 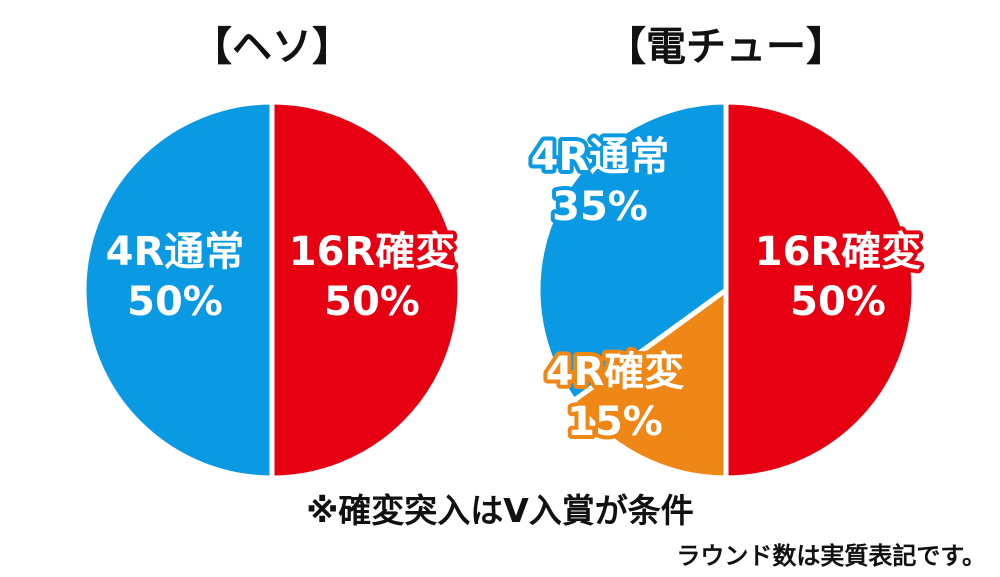 I want to click on pie-0-slice-1-value: 50%, so click(x=175, y=302).